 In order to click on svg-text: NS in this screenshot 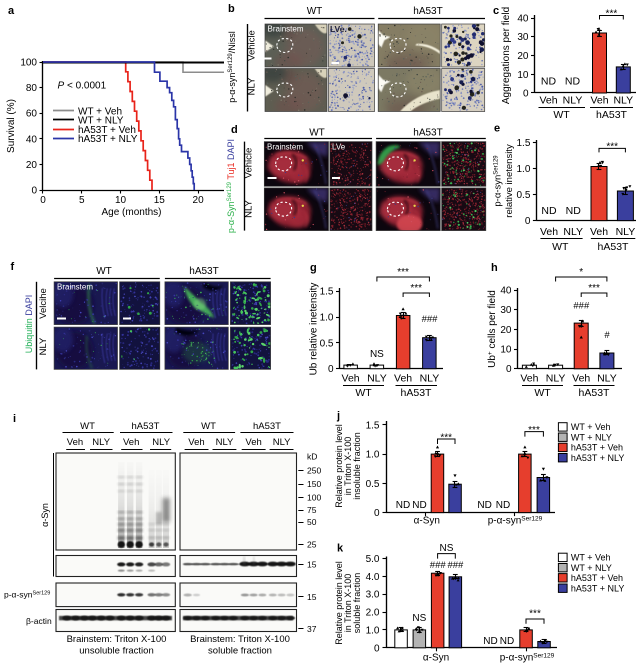, I will do `click(447, 548)`.